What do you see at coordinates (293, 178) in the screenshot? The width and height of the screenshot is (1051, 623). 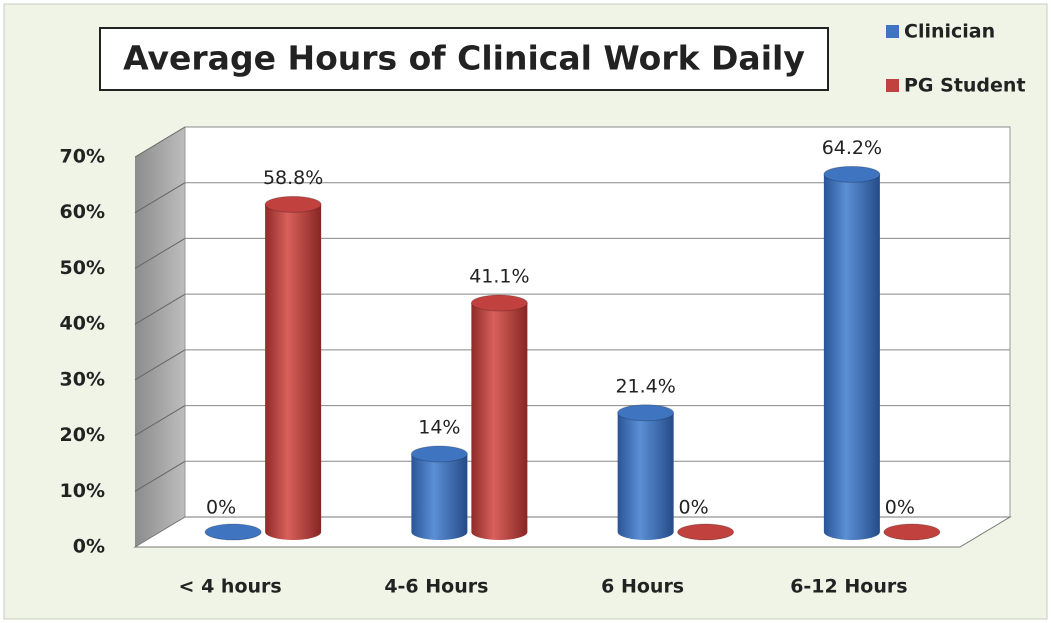 I see `value-label: 58.8%` at bounding box center [293, 178].